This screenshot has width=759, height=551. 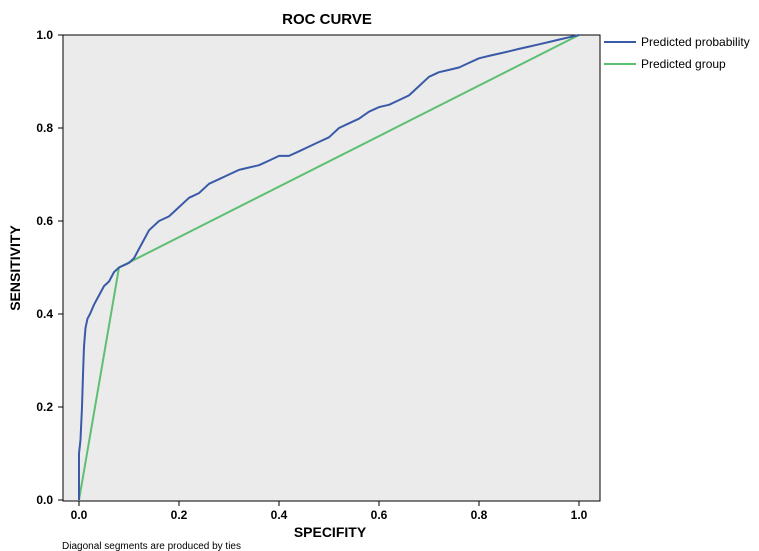 I want to click on x-tick-label: 0.2, so click(x=179, y=515).